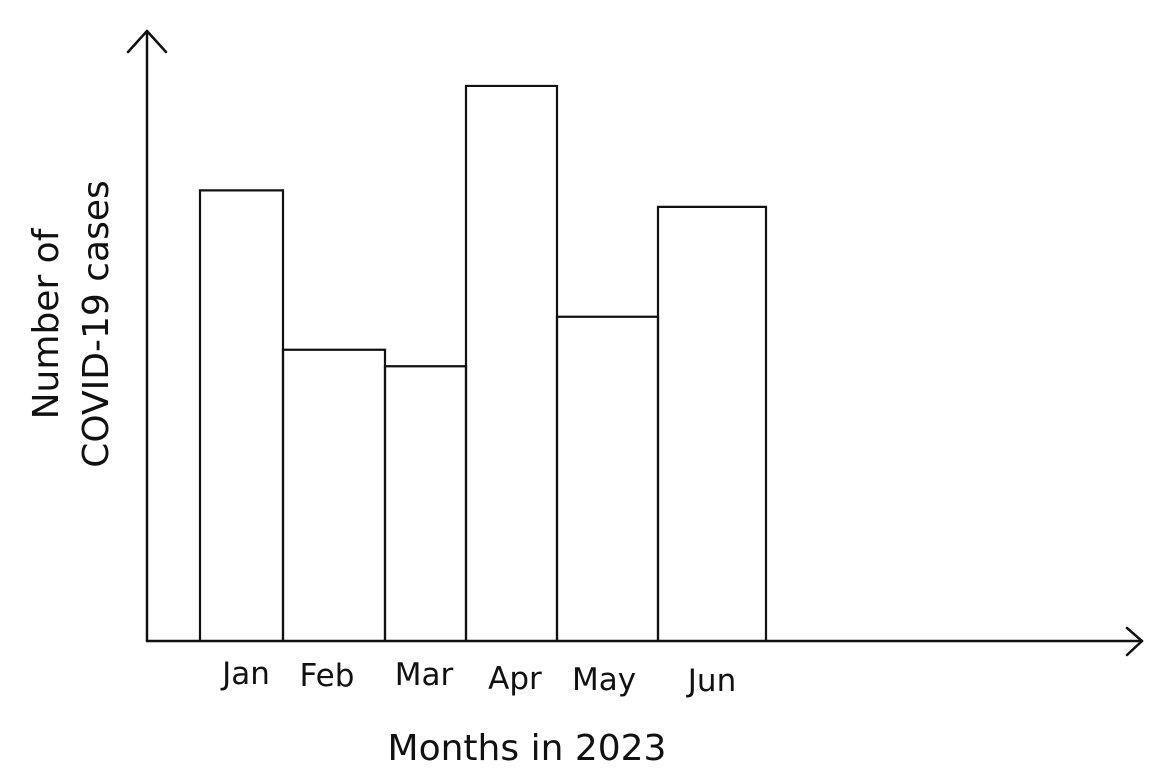 This screenshot has height=777, width=1172. What do you see at coordinates (515, 679) in the screenshot?
I see `x-tick-label-apr: Apr` at bounding box center [515, 679].